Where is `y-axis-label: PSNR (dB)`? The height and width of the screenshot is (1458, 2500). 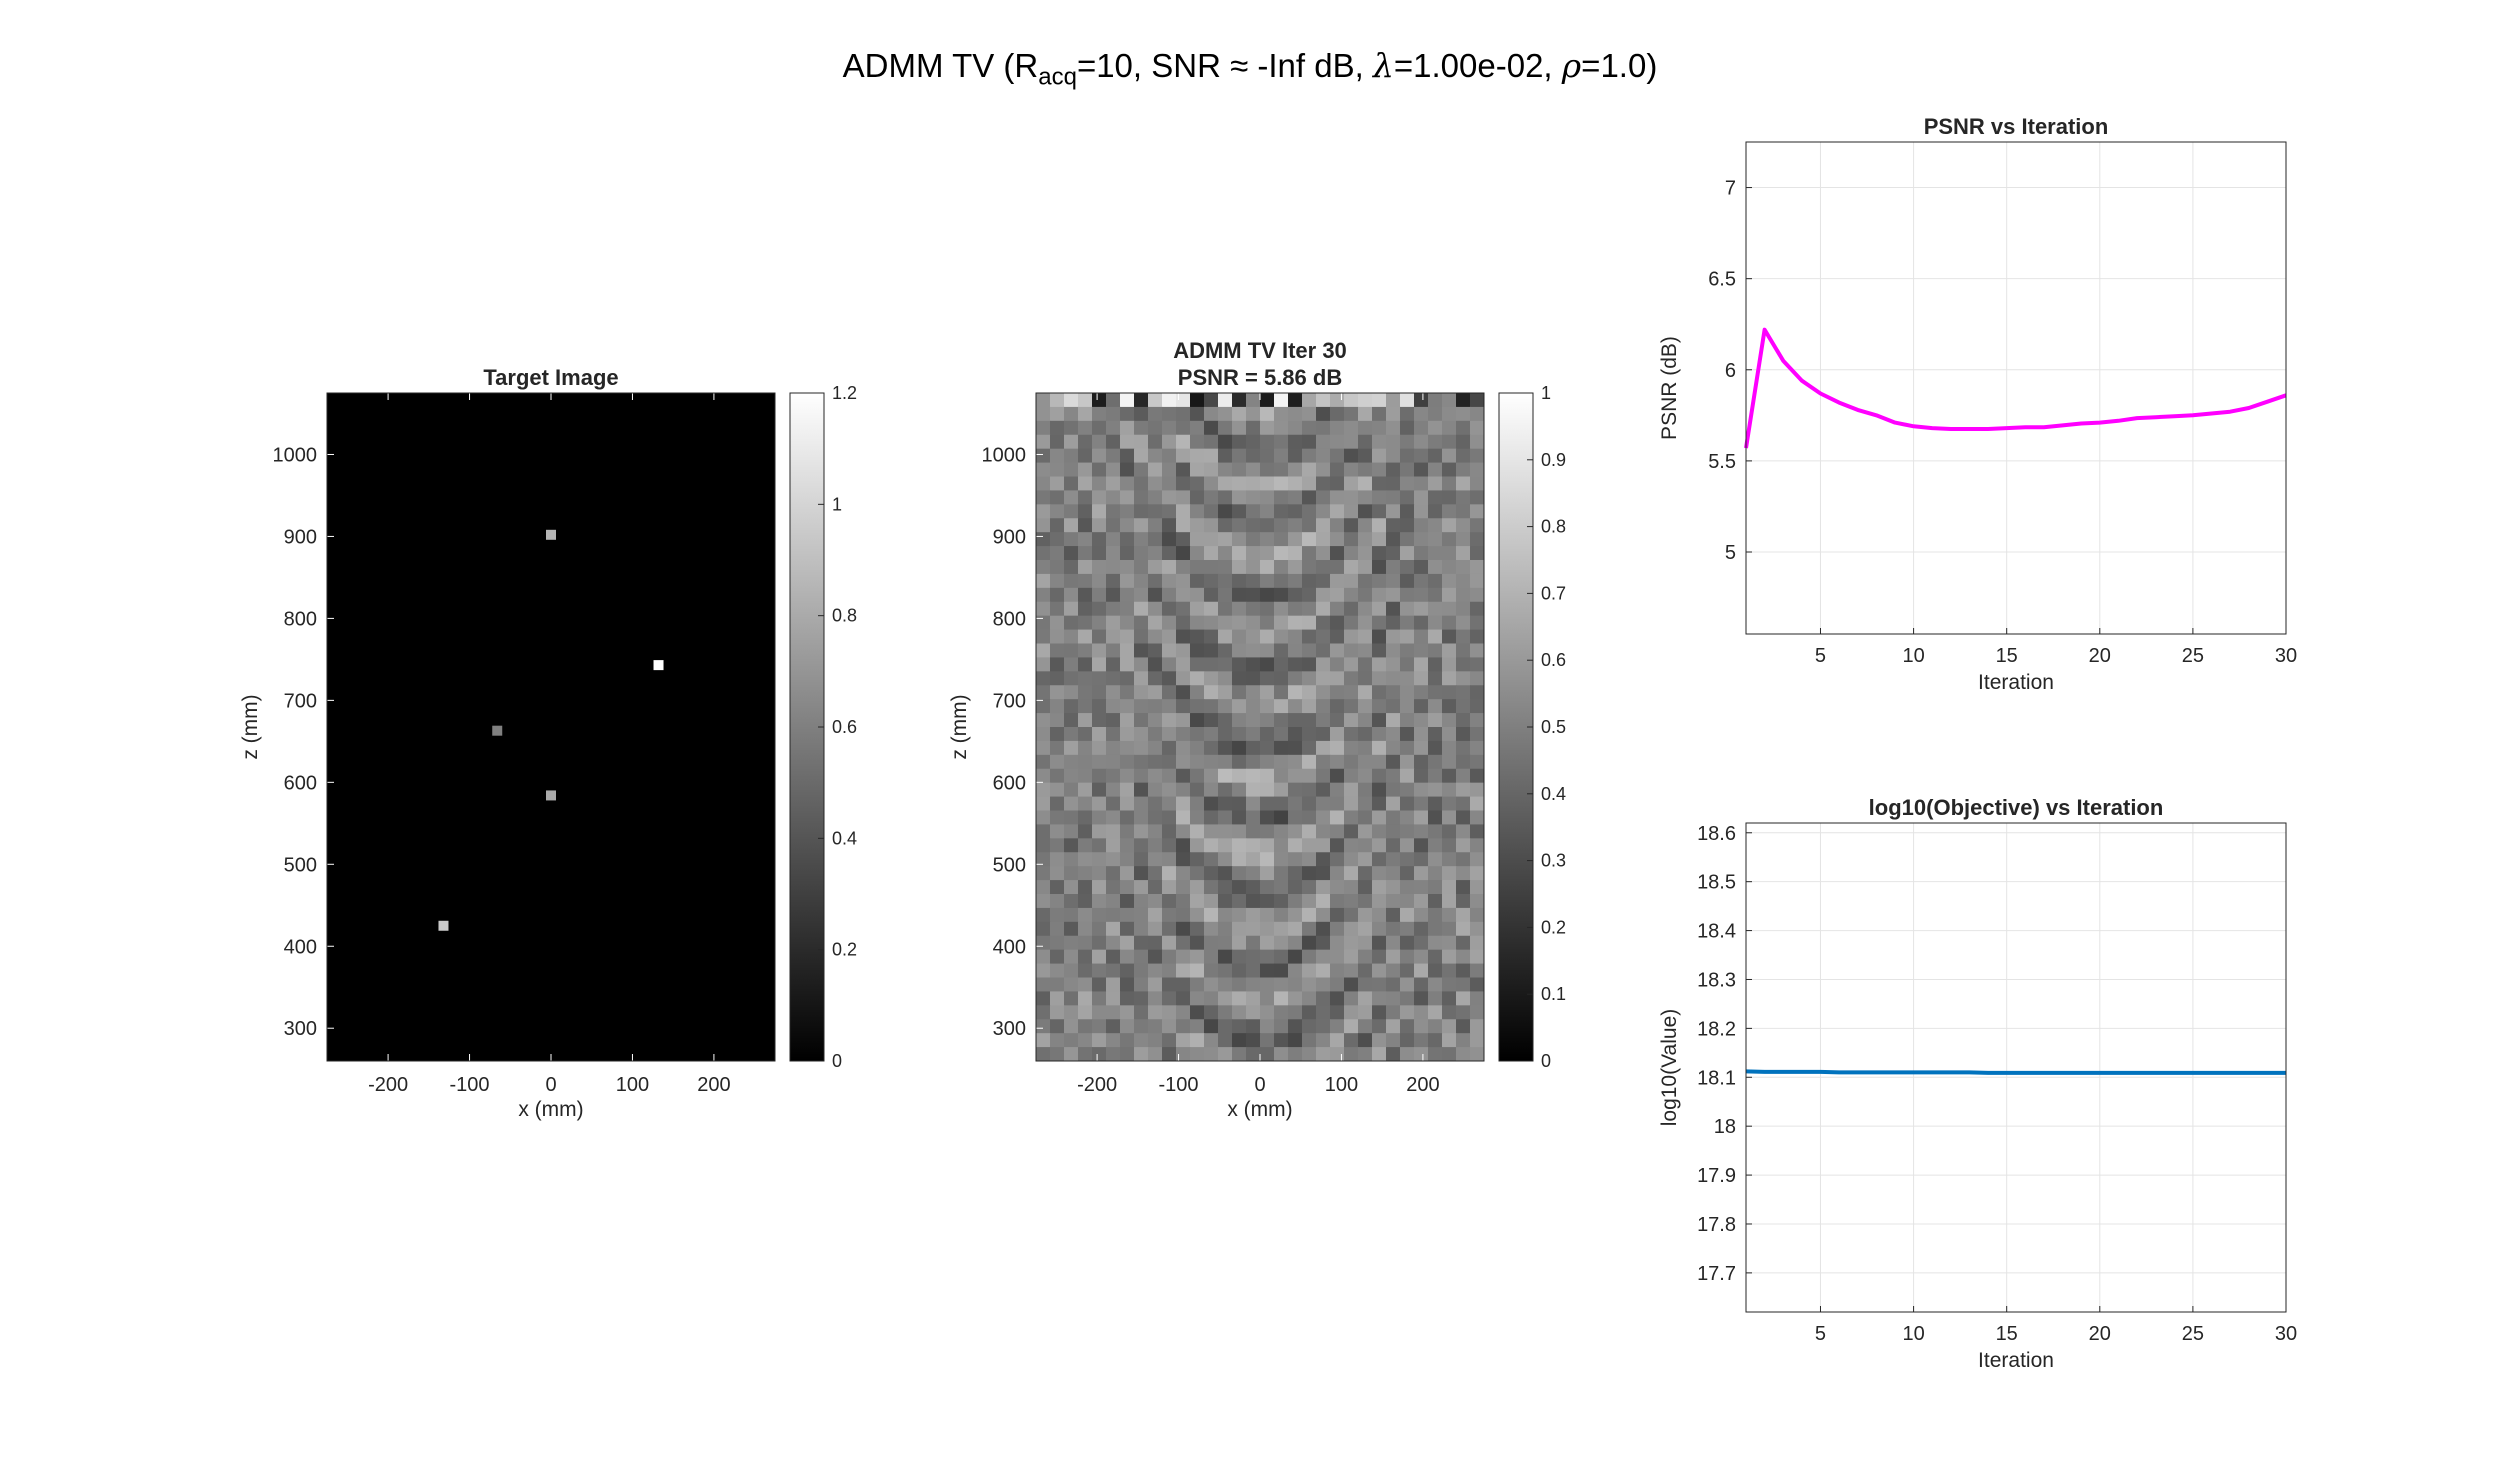
y-axis-label: PSNR (dB) is located at coordinates (1669, 388).